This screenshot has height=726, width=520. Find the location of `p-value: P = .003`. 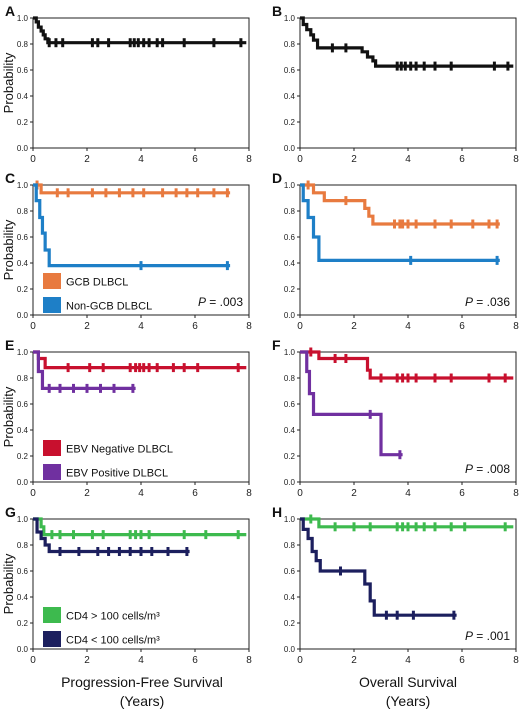

p-value: P = .003 is located at coordinates (220, 302).